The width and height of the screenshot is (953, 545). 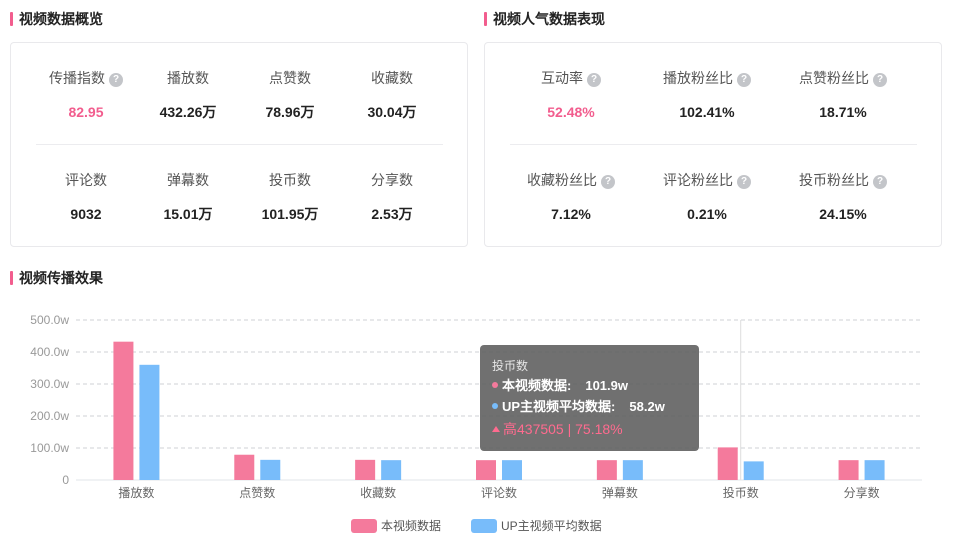 I want to click on legend-label-this-video: 本视频数据, so click(x=411, y=526).